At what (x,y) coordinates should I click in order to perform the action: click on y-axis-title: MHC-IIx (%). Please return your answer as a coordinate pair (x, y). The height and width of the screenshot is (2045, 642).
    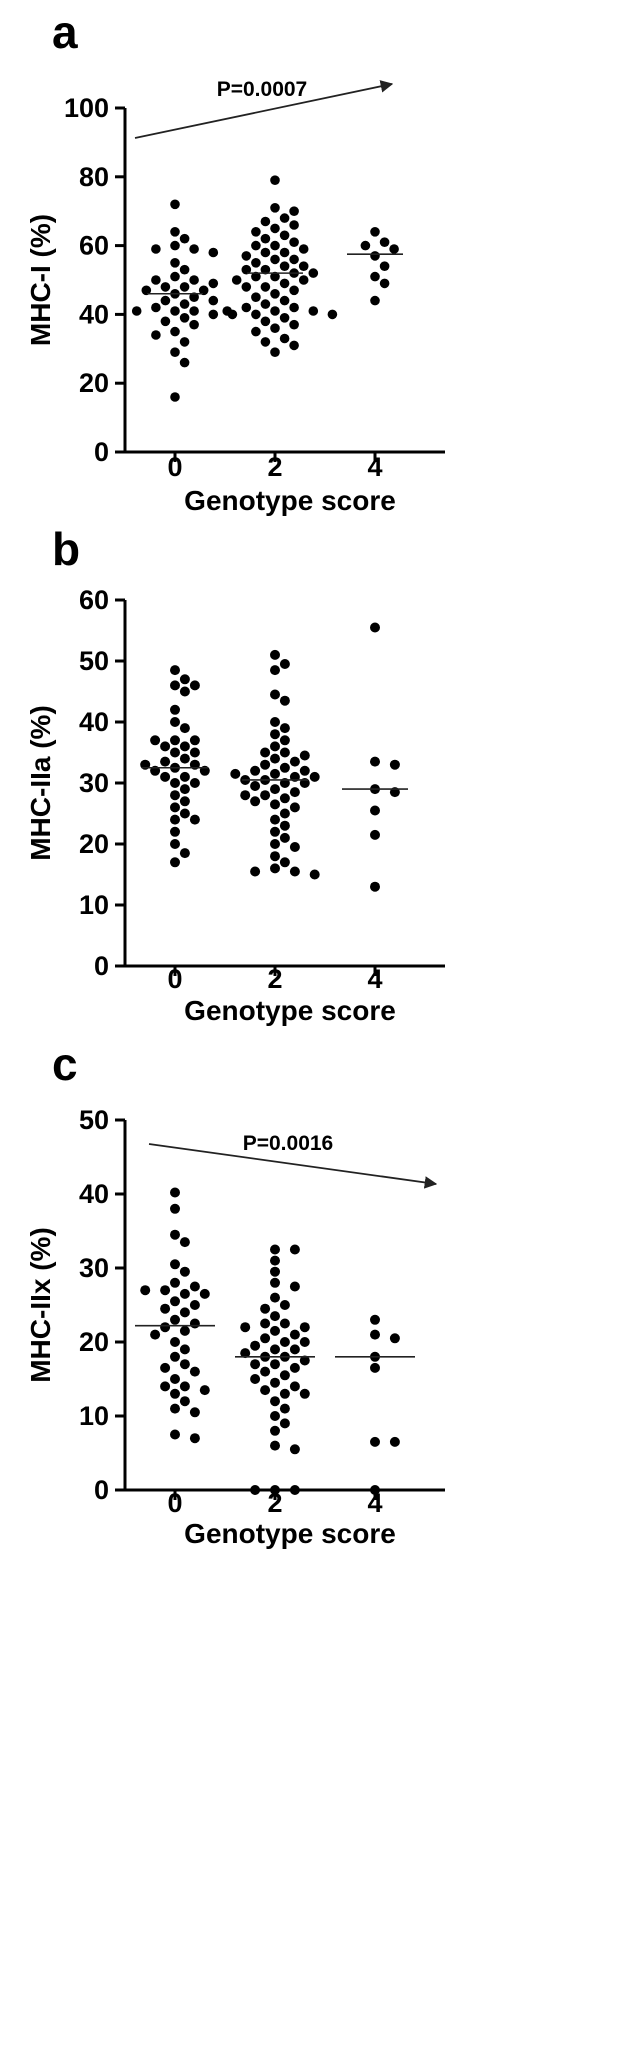
    Looking at the image, I should click on (40, 1305).